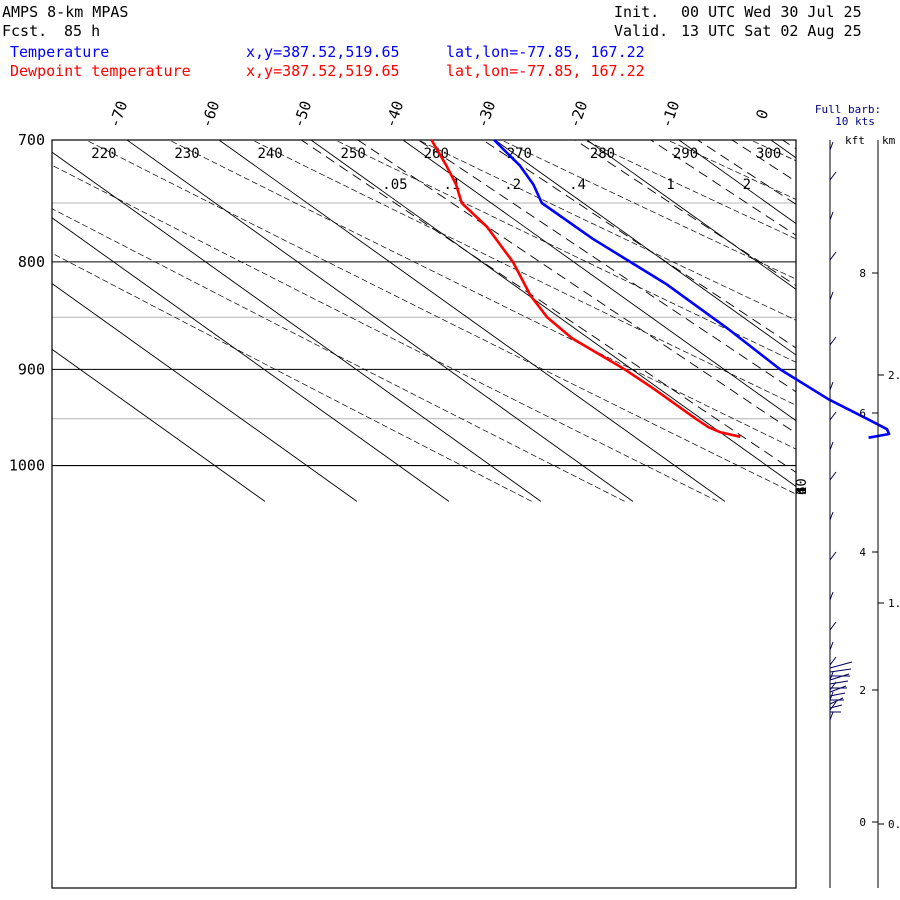 The height and width of the screenshot is (900, 900). I want to click on mixing-ratio-label: 6, so click(802, 491).